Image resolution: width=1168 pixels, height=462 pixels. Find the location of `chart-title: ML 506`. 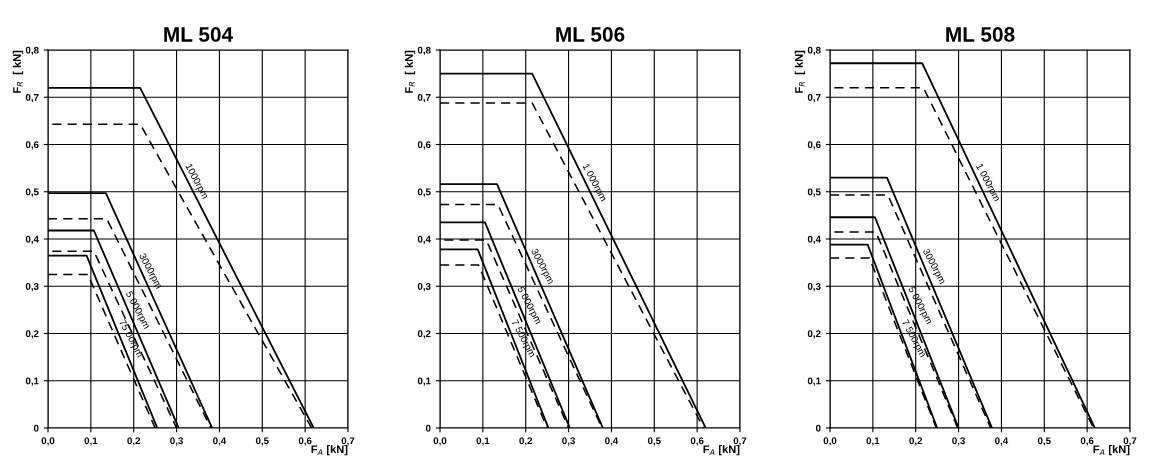

chart-title: ML 506 is located at coordinates (590, 34).